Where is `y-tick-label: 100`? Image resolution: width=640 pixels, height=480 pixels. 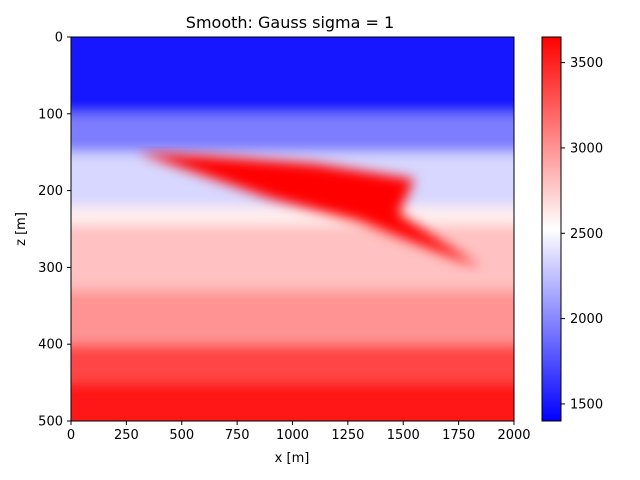 y-tick-label: 100 is located at coordinates (50, 114).